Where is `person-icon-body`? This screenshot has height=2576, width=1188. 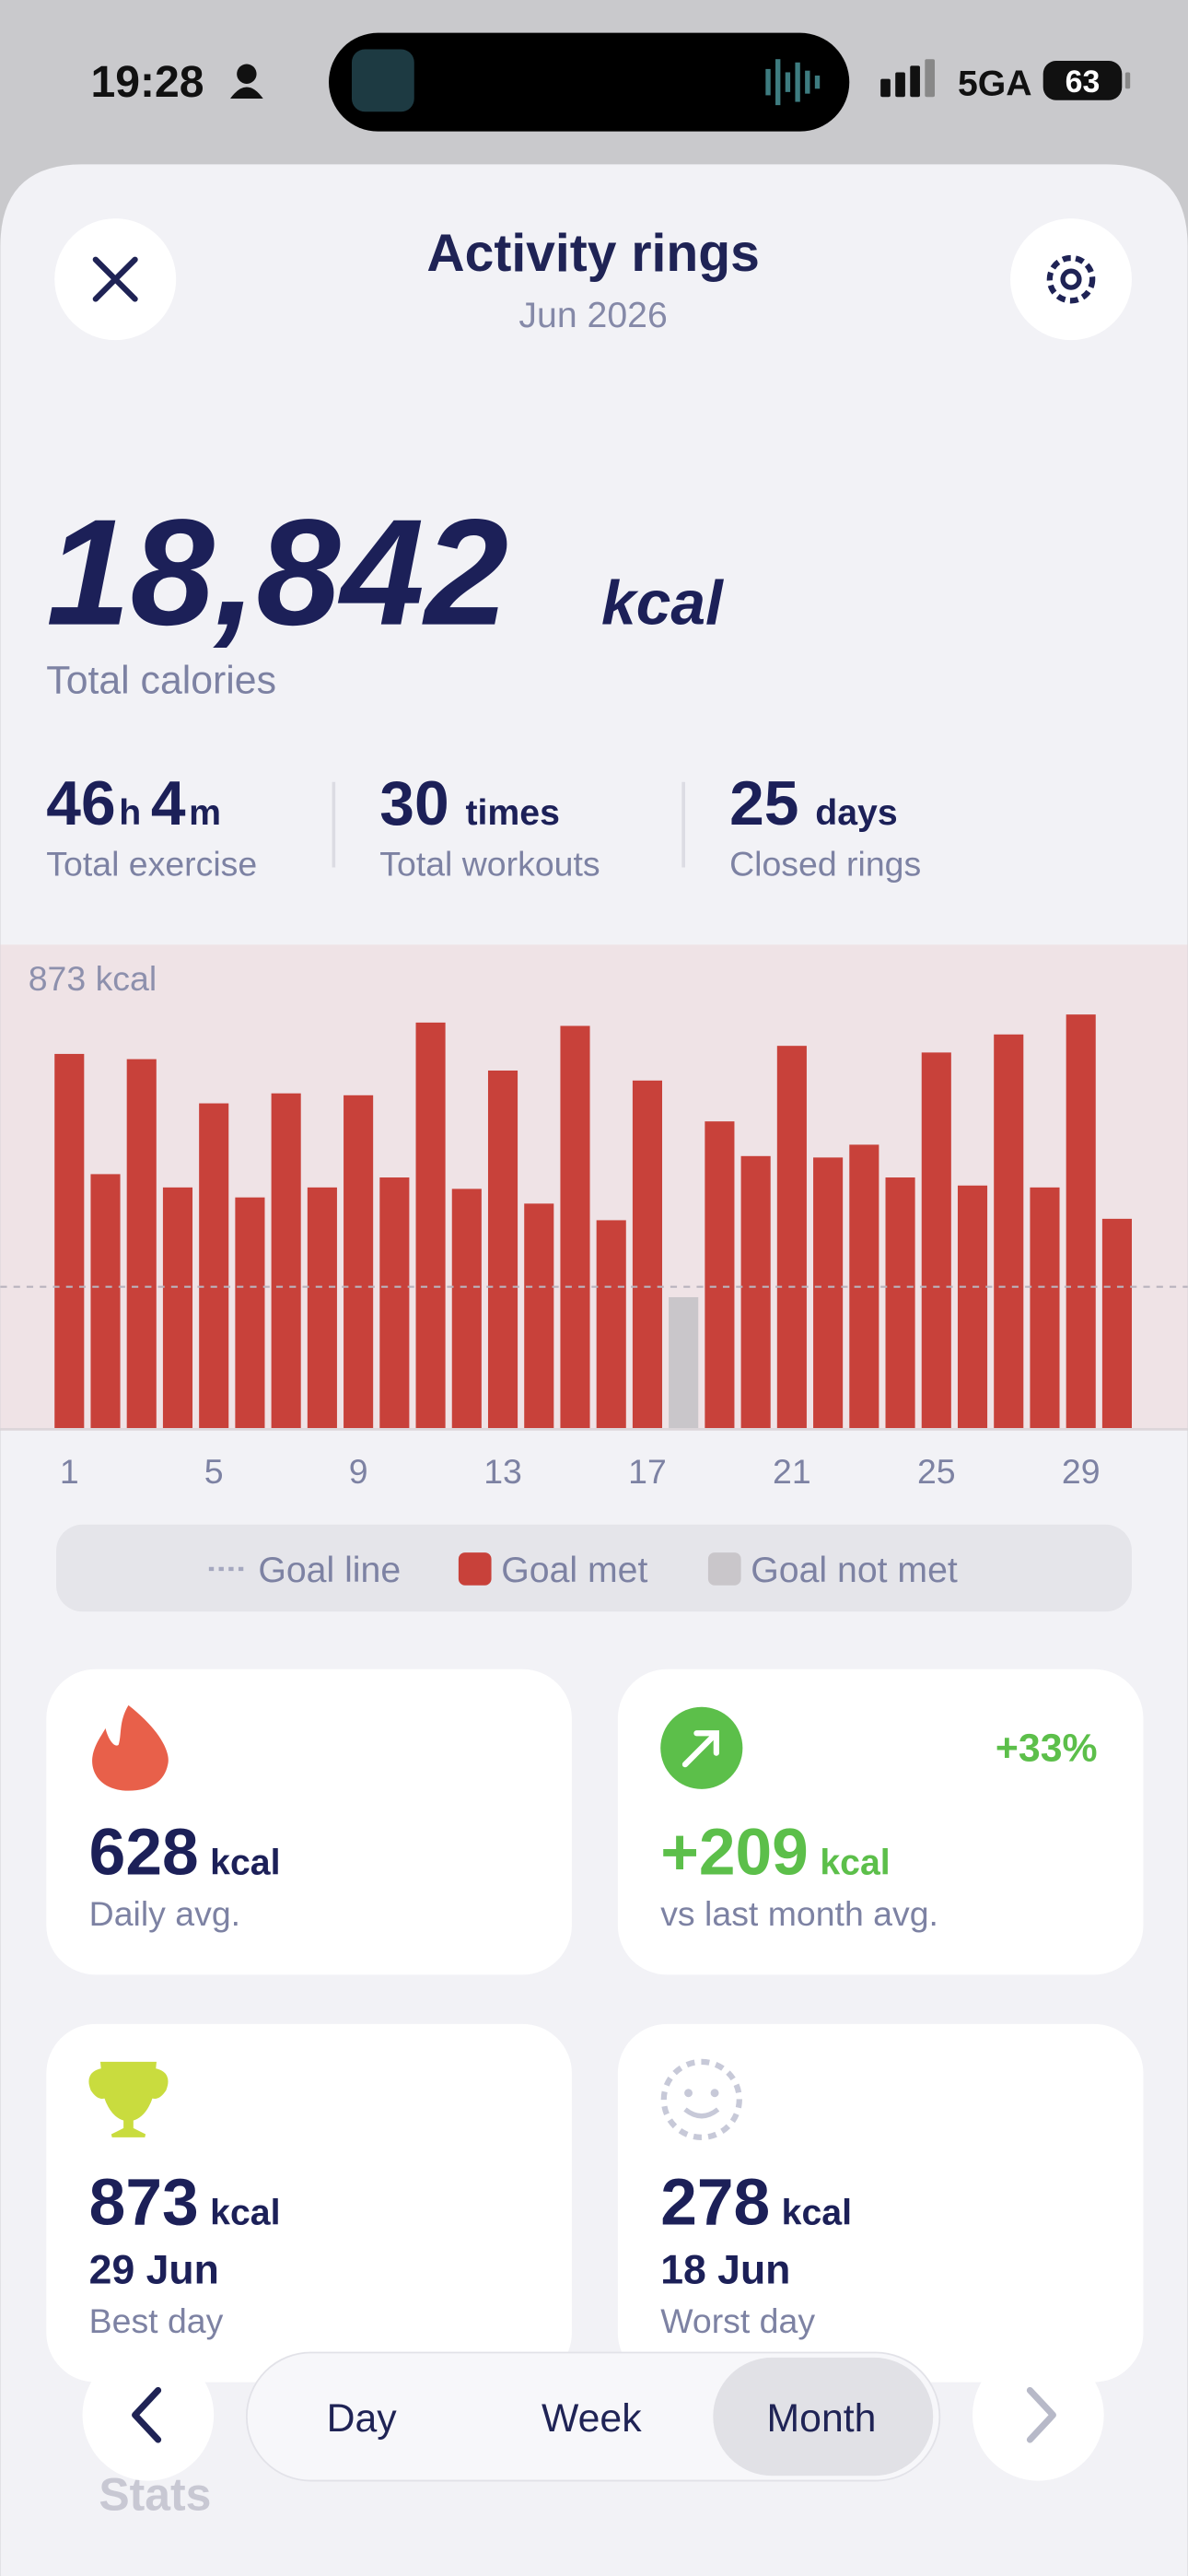 person-icon-body is located at coordinates (246, 93).